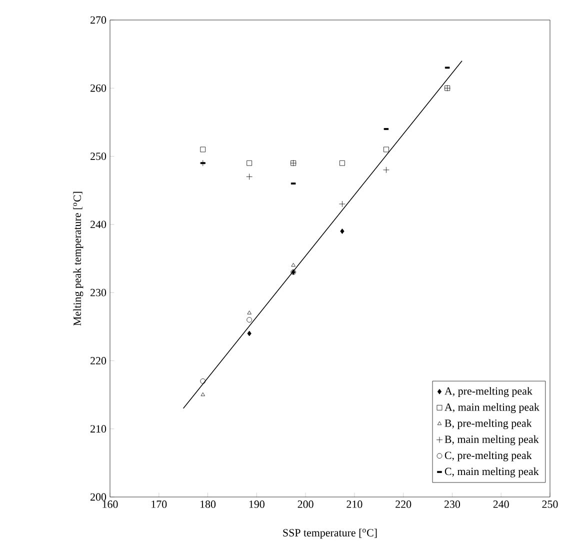 Image resolution: width=581 pixels, height=547 pixels. Describe the element at coordinates (98, 360) in the screenshot. I see `y-tick-label: 220` at that location.